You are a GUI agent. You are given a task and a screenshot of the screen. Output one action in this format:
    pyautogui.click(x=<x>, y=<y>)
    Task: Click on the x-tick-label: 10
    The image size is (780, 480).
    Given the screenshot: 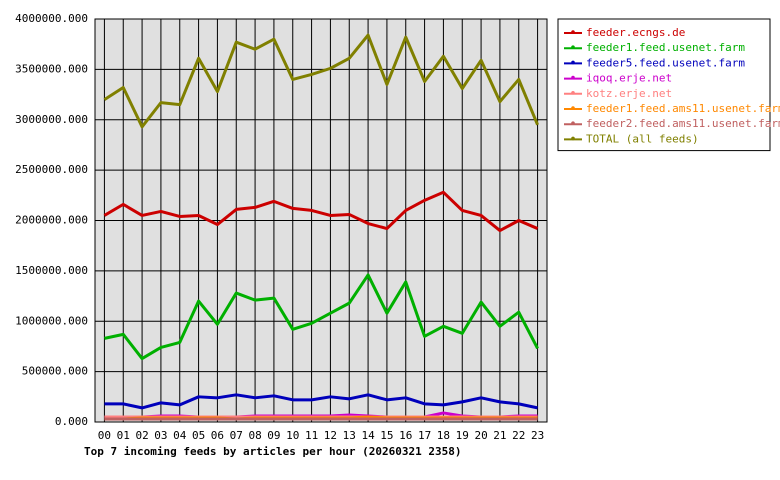 What is the action you would take?
    pyautogui.click(x=292, y=435)
    